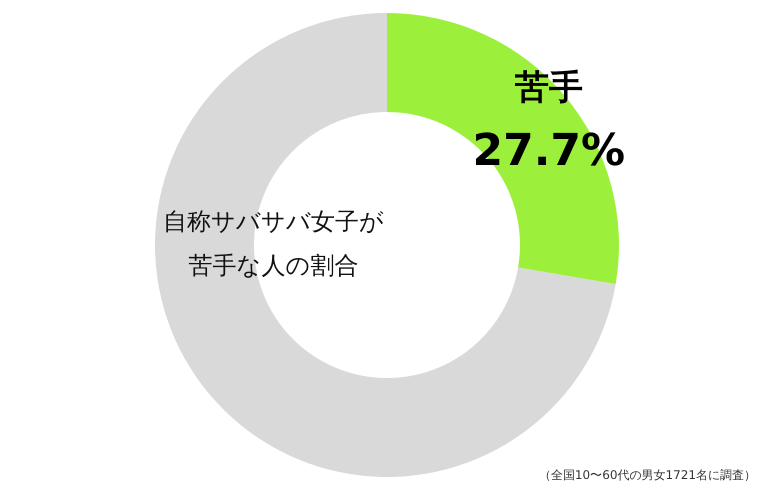 The image size is (768, 487). I want to click on text: （全国10〜60代の男女1721名に調査）, so click(647, 475).